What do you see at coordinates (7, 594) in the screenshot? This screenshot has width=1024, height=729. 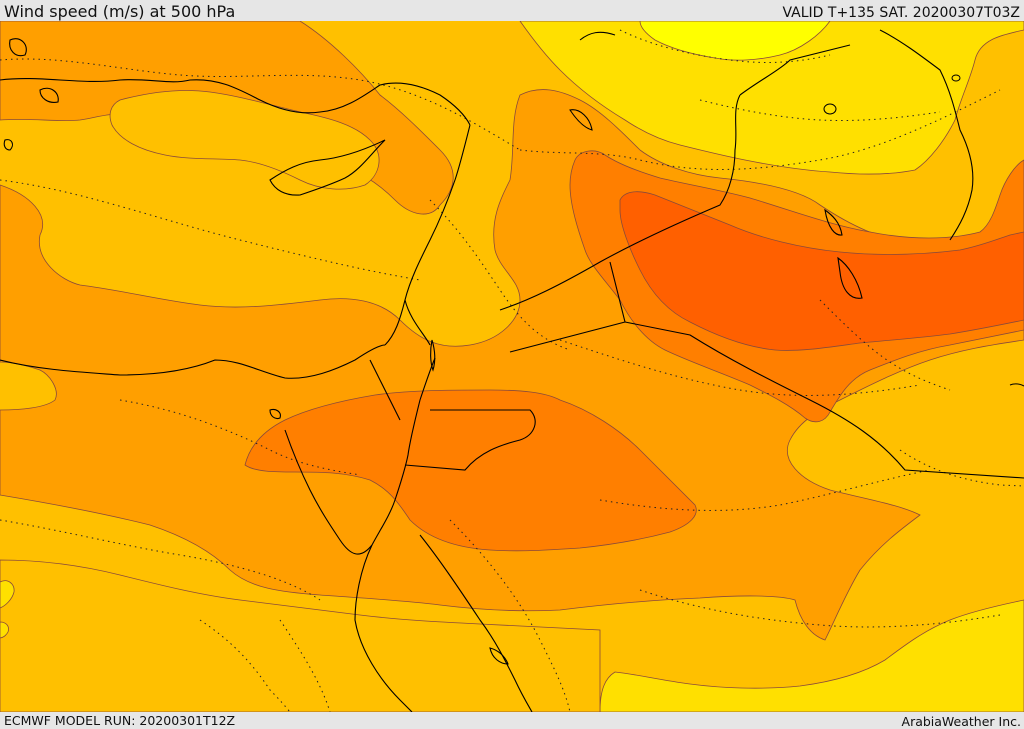 I see `wind-cell-18-21-west` at bounding box center [7, 594].